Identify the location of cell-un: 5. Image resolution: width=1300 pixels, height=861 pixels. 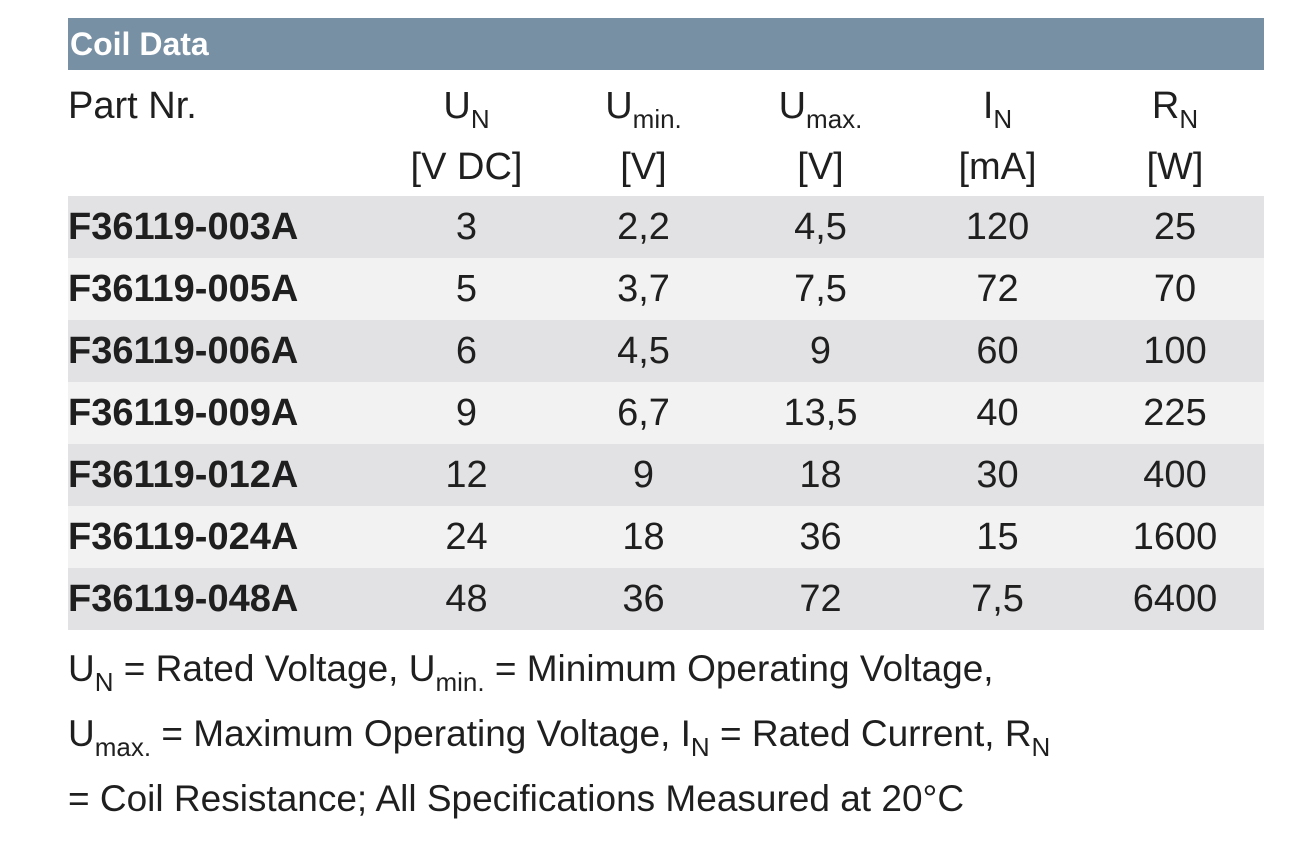
(466, 288).